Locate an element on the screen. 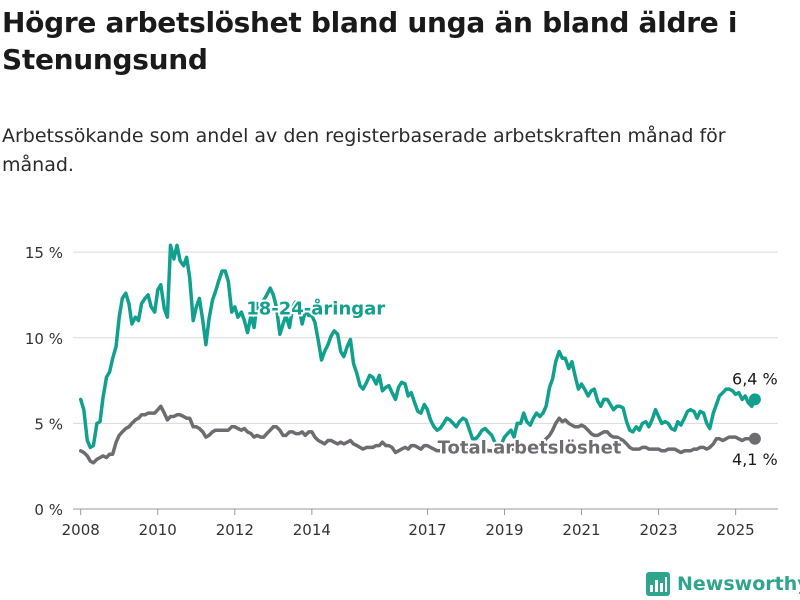 The height and width of the screenshot is (600, 800). y-tick-label: 15 % is located at coordinates (44, 253).